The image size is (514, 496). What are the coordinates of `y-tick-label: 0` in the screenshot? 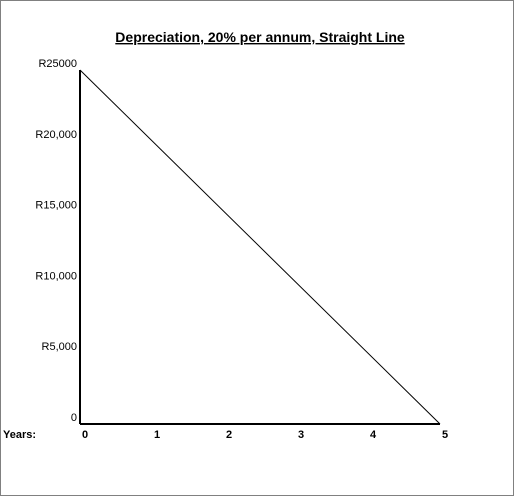 It's located at (74, 418).